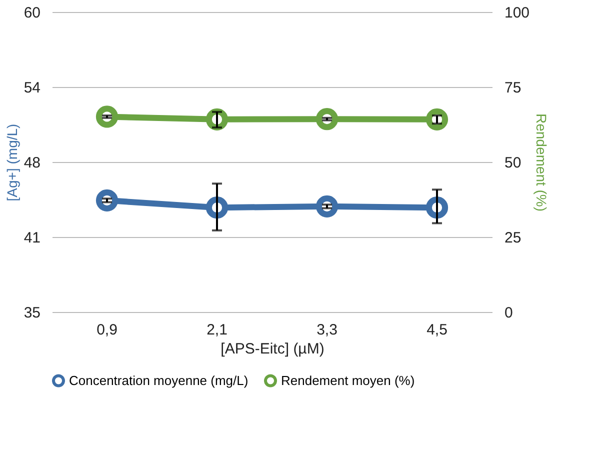  Describe the element at coordinates (272, 349) in the screenshot. I see `x-axis-title: [APS-Eitc] (µM)` at that location.